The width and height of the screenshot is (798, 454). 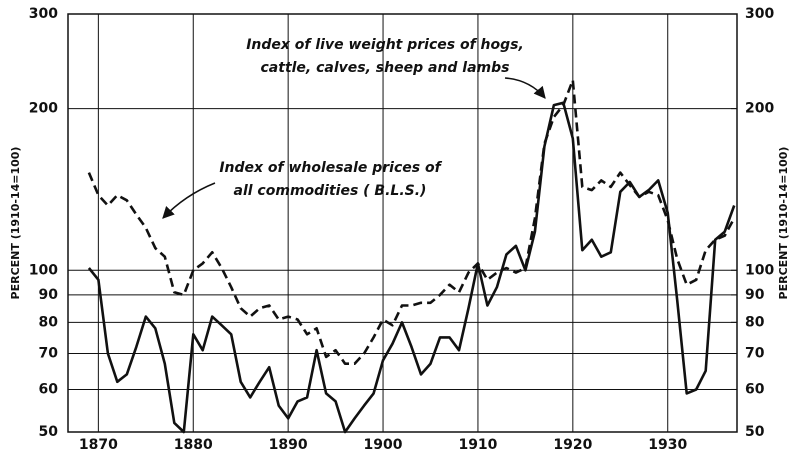 What do you see at coordinates (49, 322) in the screenshot?
I see `y-tick-label: 80` at bounding box center [49, 322].